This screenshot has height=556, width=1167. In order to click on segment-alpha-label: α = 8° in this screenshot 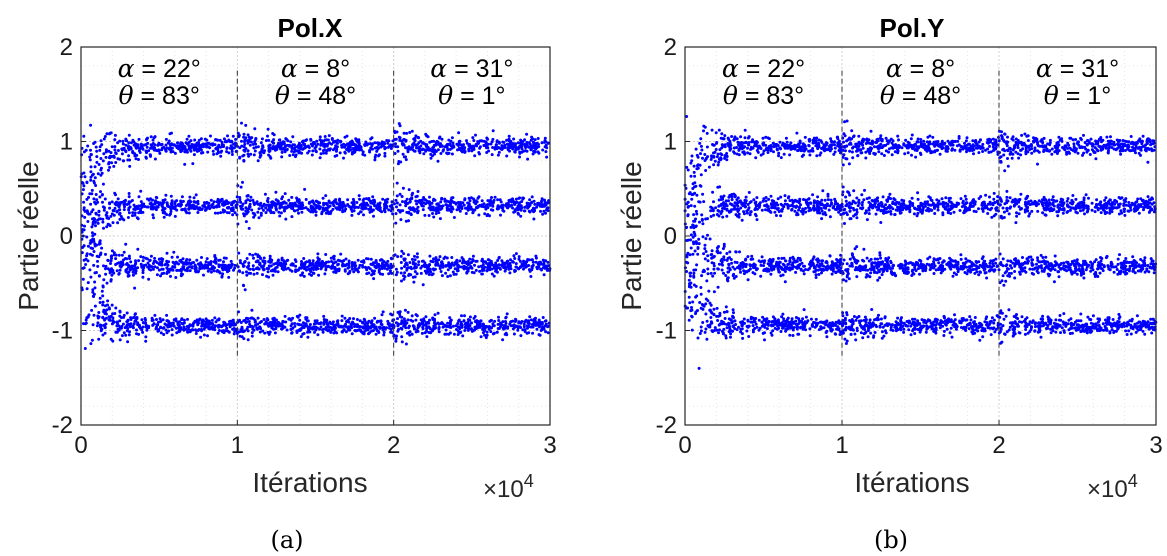, I will do `click(315, 68)`.